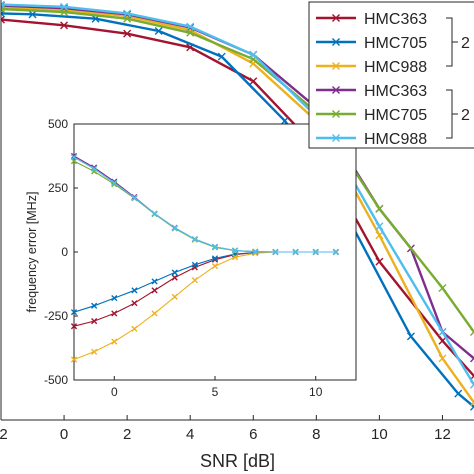 The height and width of the screenshot is (474, 474). I want to click on inset-x-tick-label: 0, so click(114, 392).